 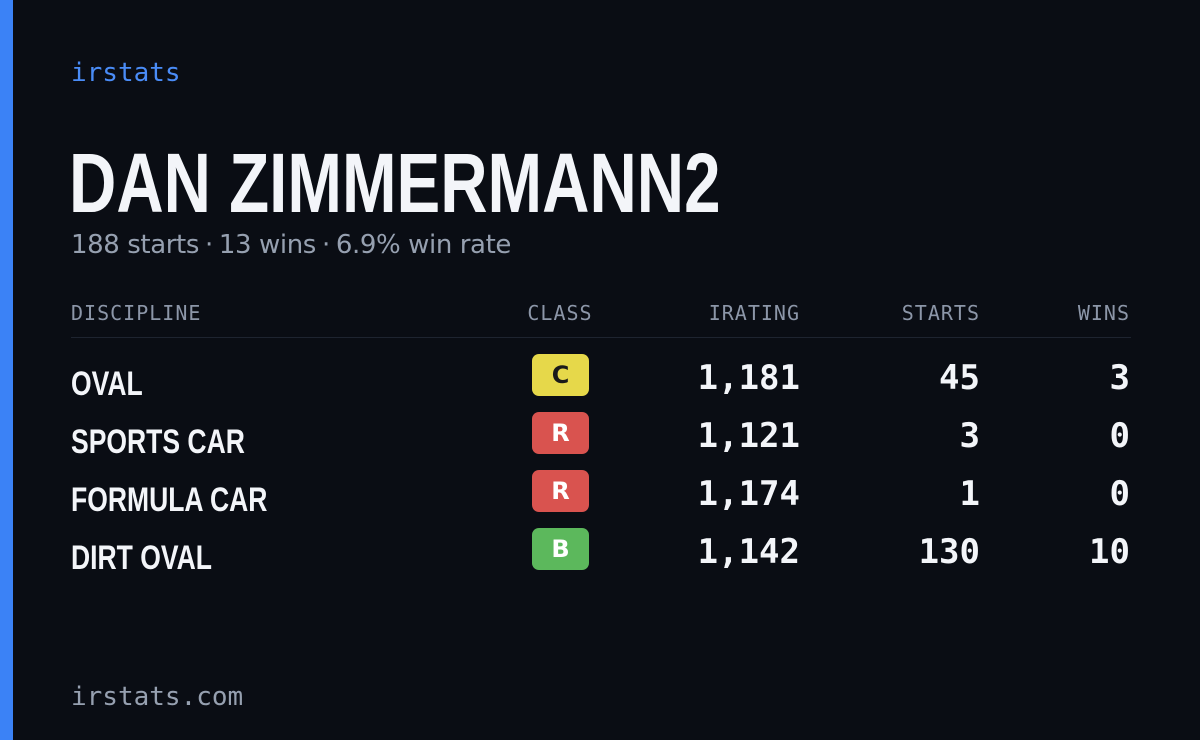 I want to click on column-header-discipline: DISCIPLINE, so click(x=136, y=313).